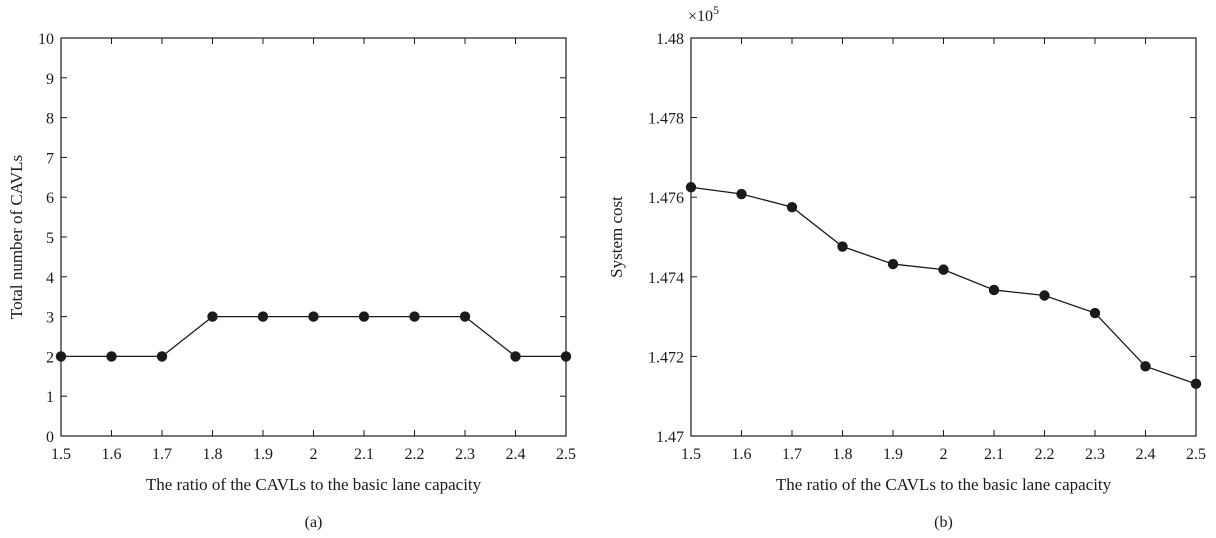  I want to click on y-tick-label: 9, so click(50, 79).